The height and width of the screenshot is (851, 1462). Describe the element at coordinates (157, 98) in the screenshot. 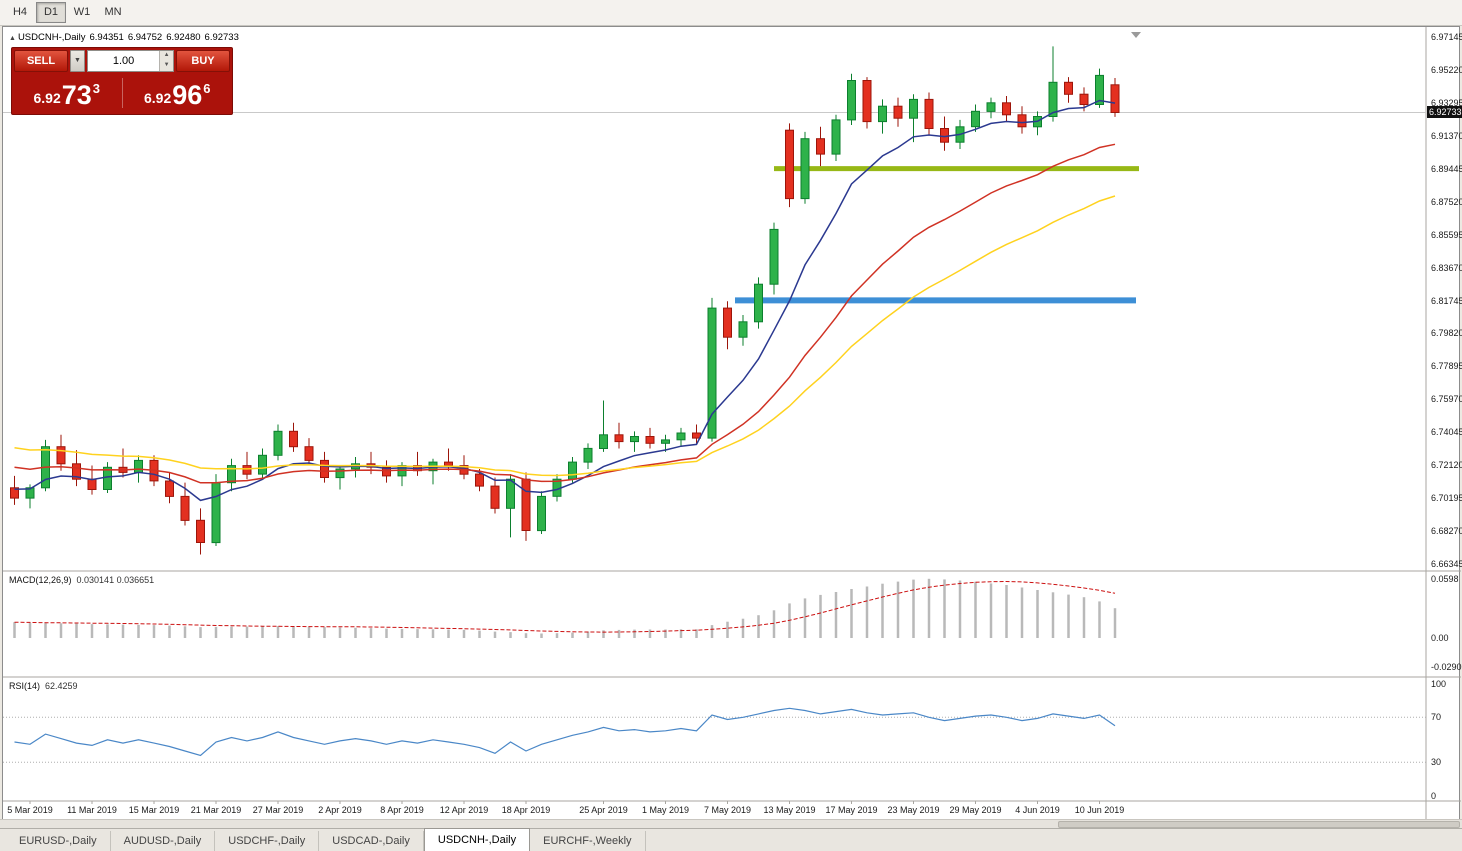

I see `buy-price-prefix: 6.92` at that location.